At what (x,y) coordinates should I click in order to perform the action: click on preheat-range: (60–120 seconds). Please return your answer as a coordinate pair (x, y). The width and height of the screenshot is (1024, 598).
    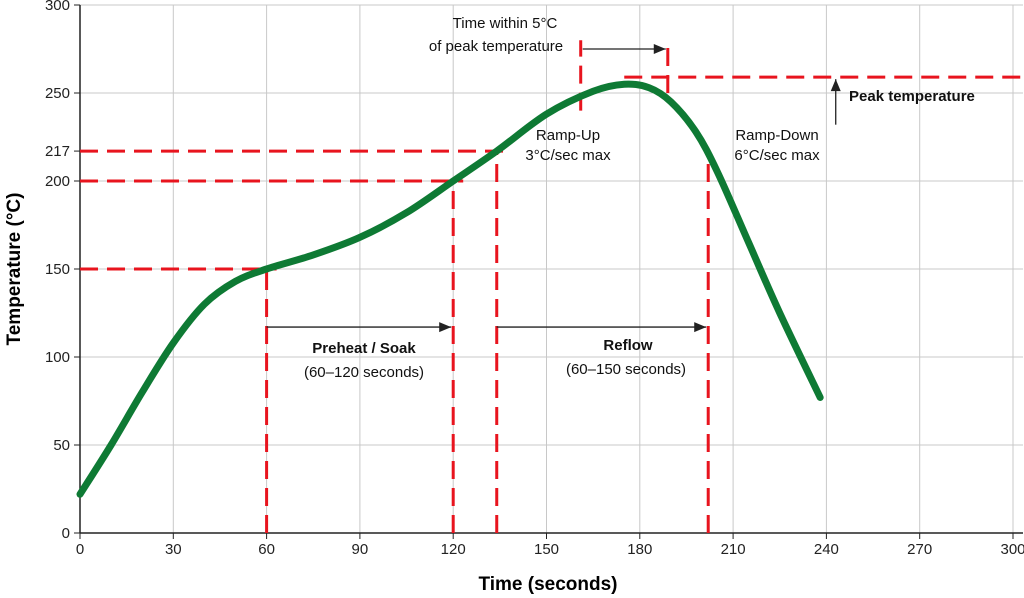
    Looking at the image, I should click on (364, 372).